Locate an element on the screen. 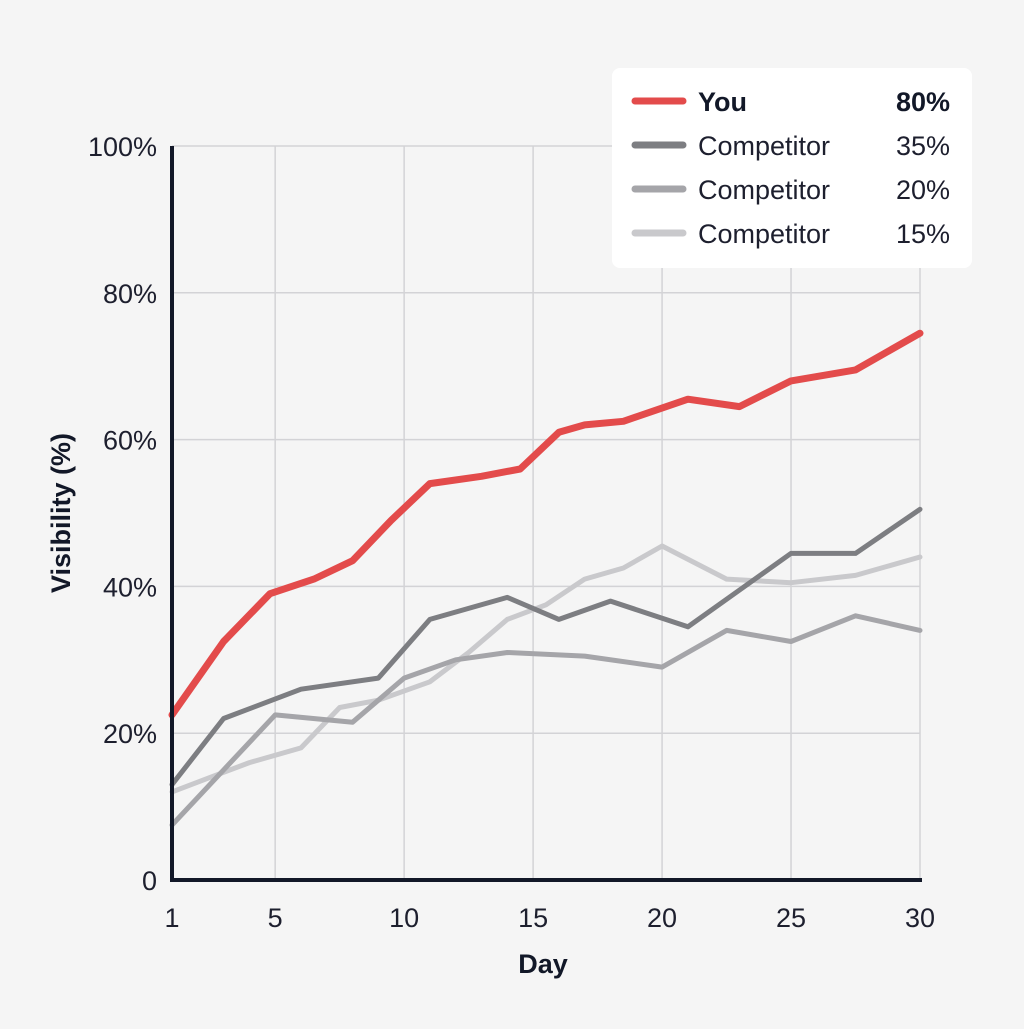 The width and height of the screenshot is (1024, 1029). legend-series-name: You is located at coordinates (722, 102).